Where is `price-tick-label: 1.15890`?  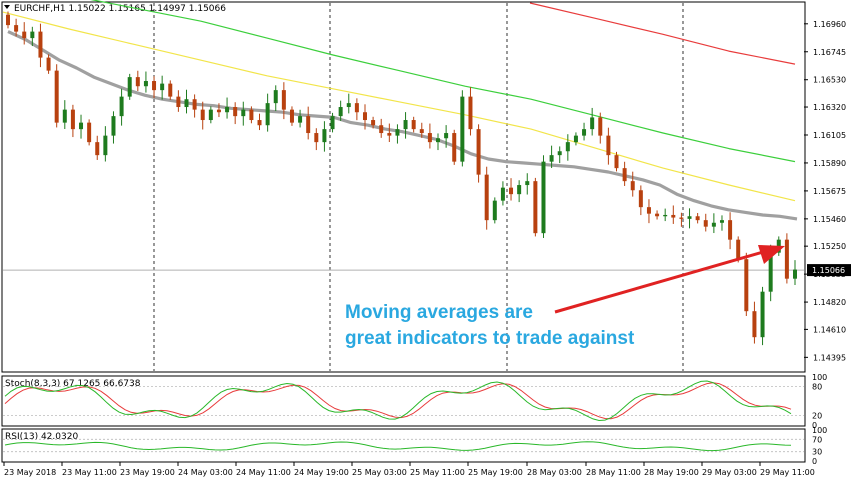
price-tick-label: 1.15890 is located at coordinates (829, 163).